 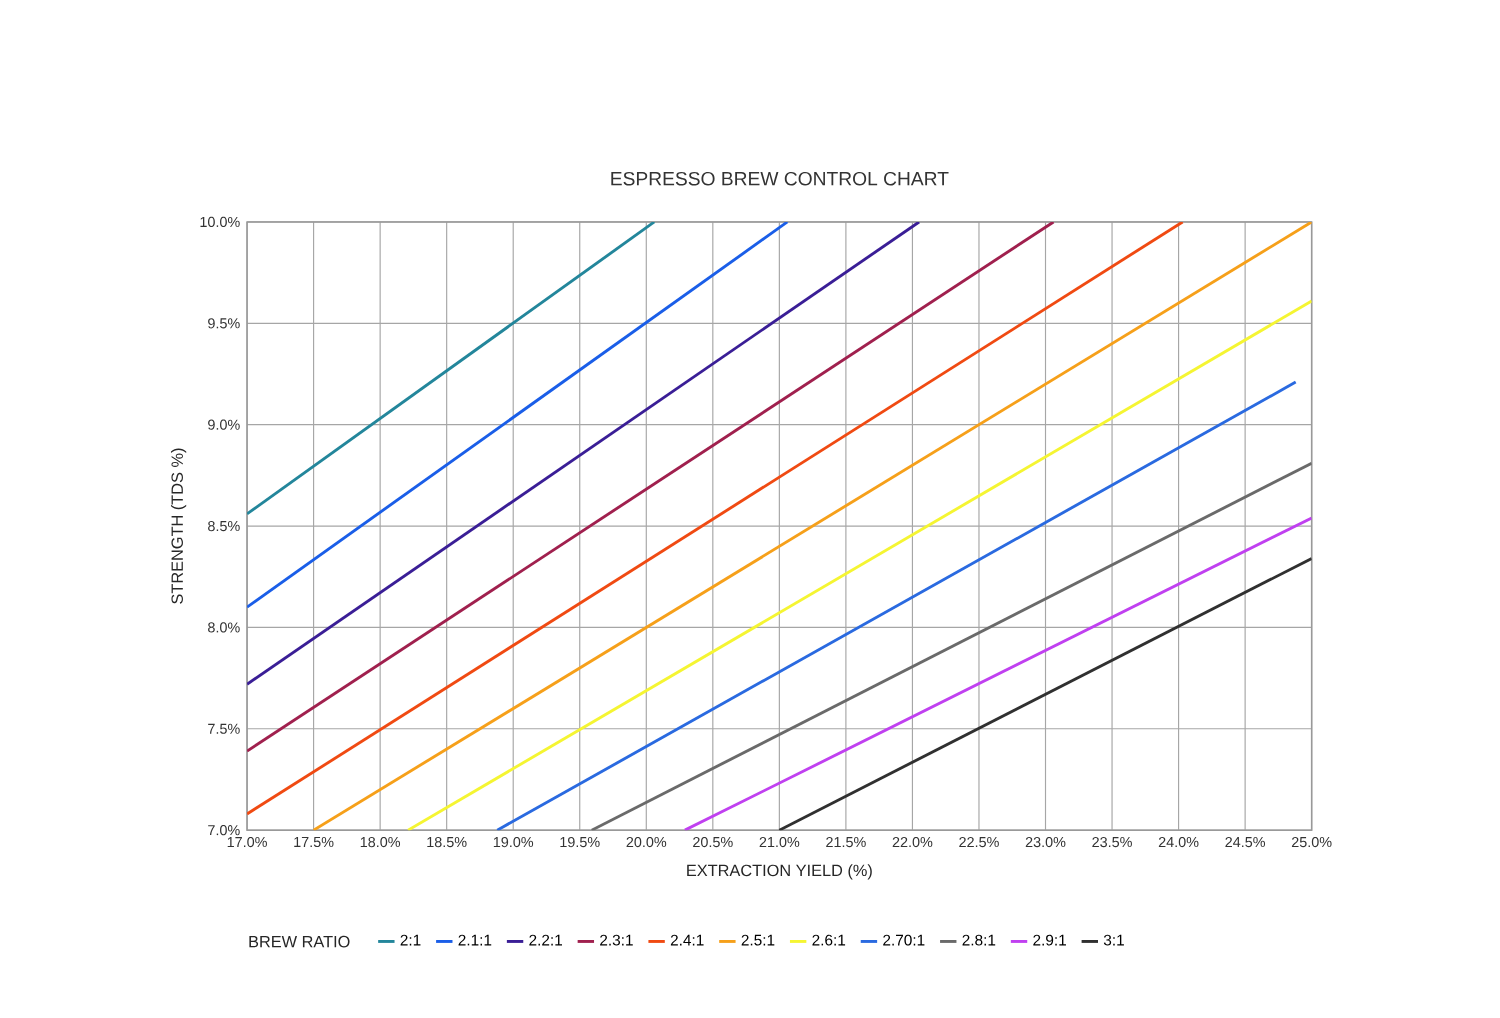 I want to click on x-tick-label: 22.0%, so click(x=912, y=841).